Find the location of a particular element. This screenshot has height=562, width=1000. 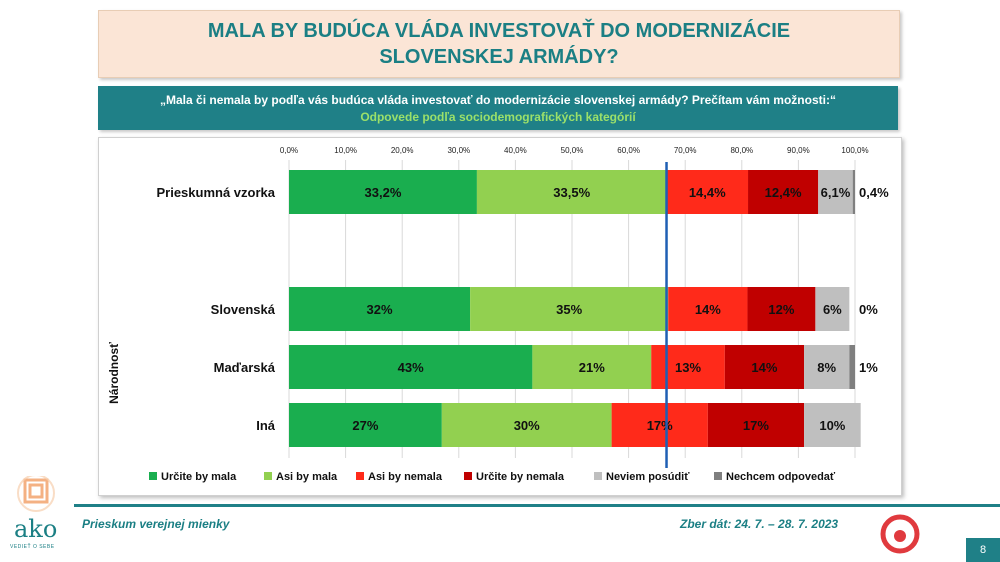

data-label: 21% is located at coordinates (592, 367).